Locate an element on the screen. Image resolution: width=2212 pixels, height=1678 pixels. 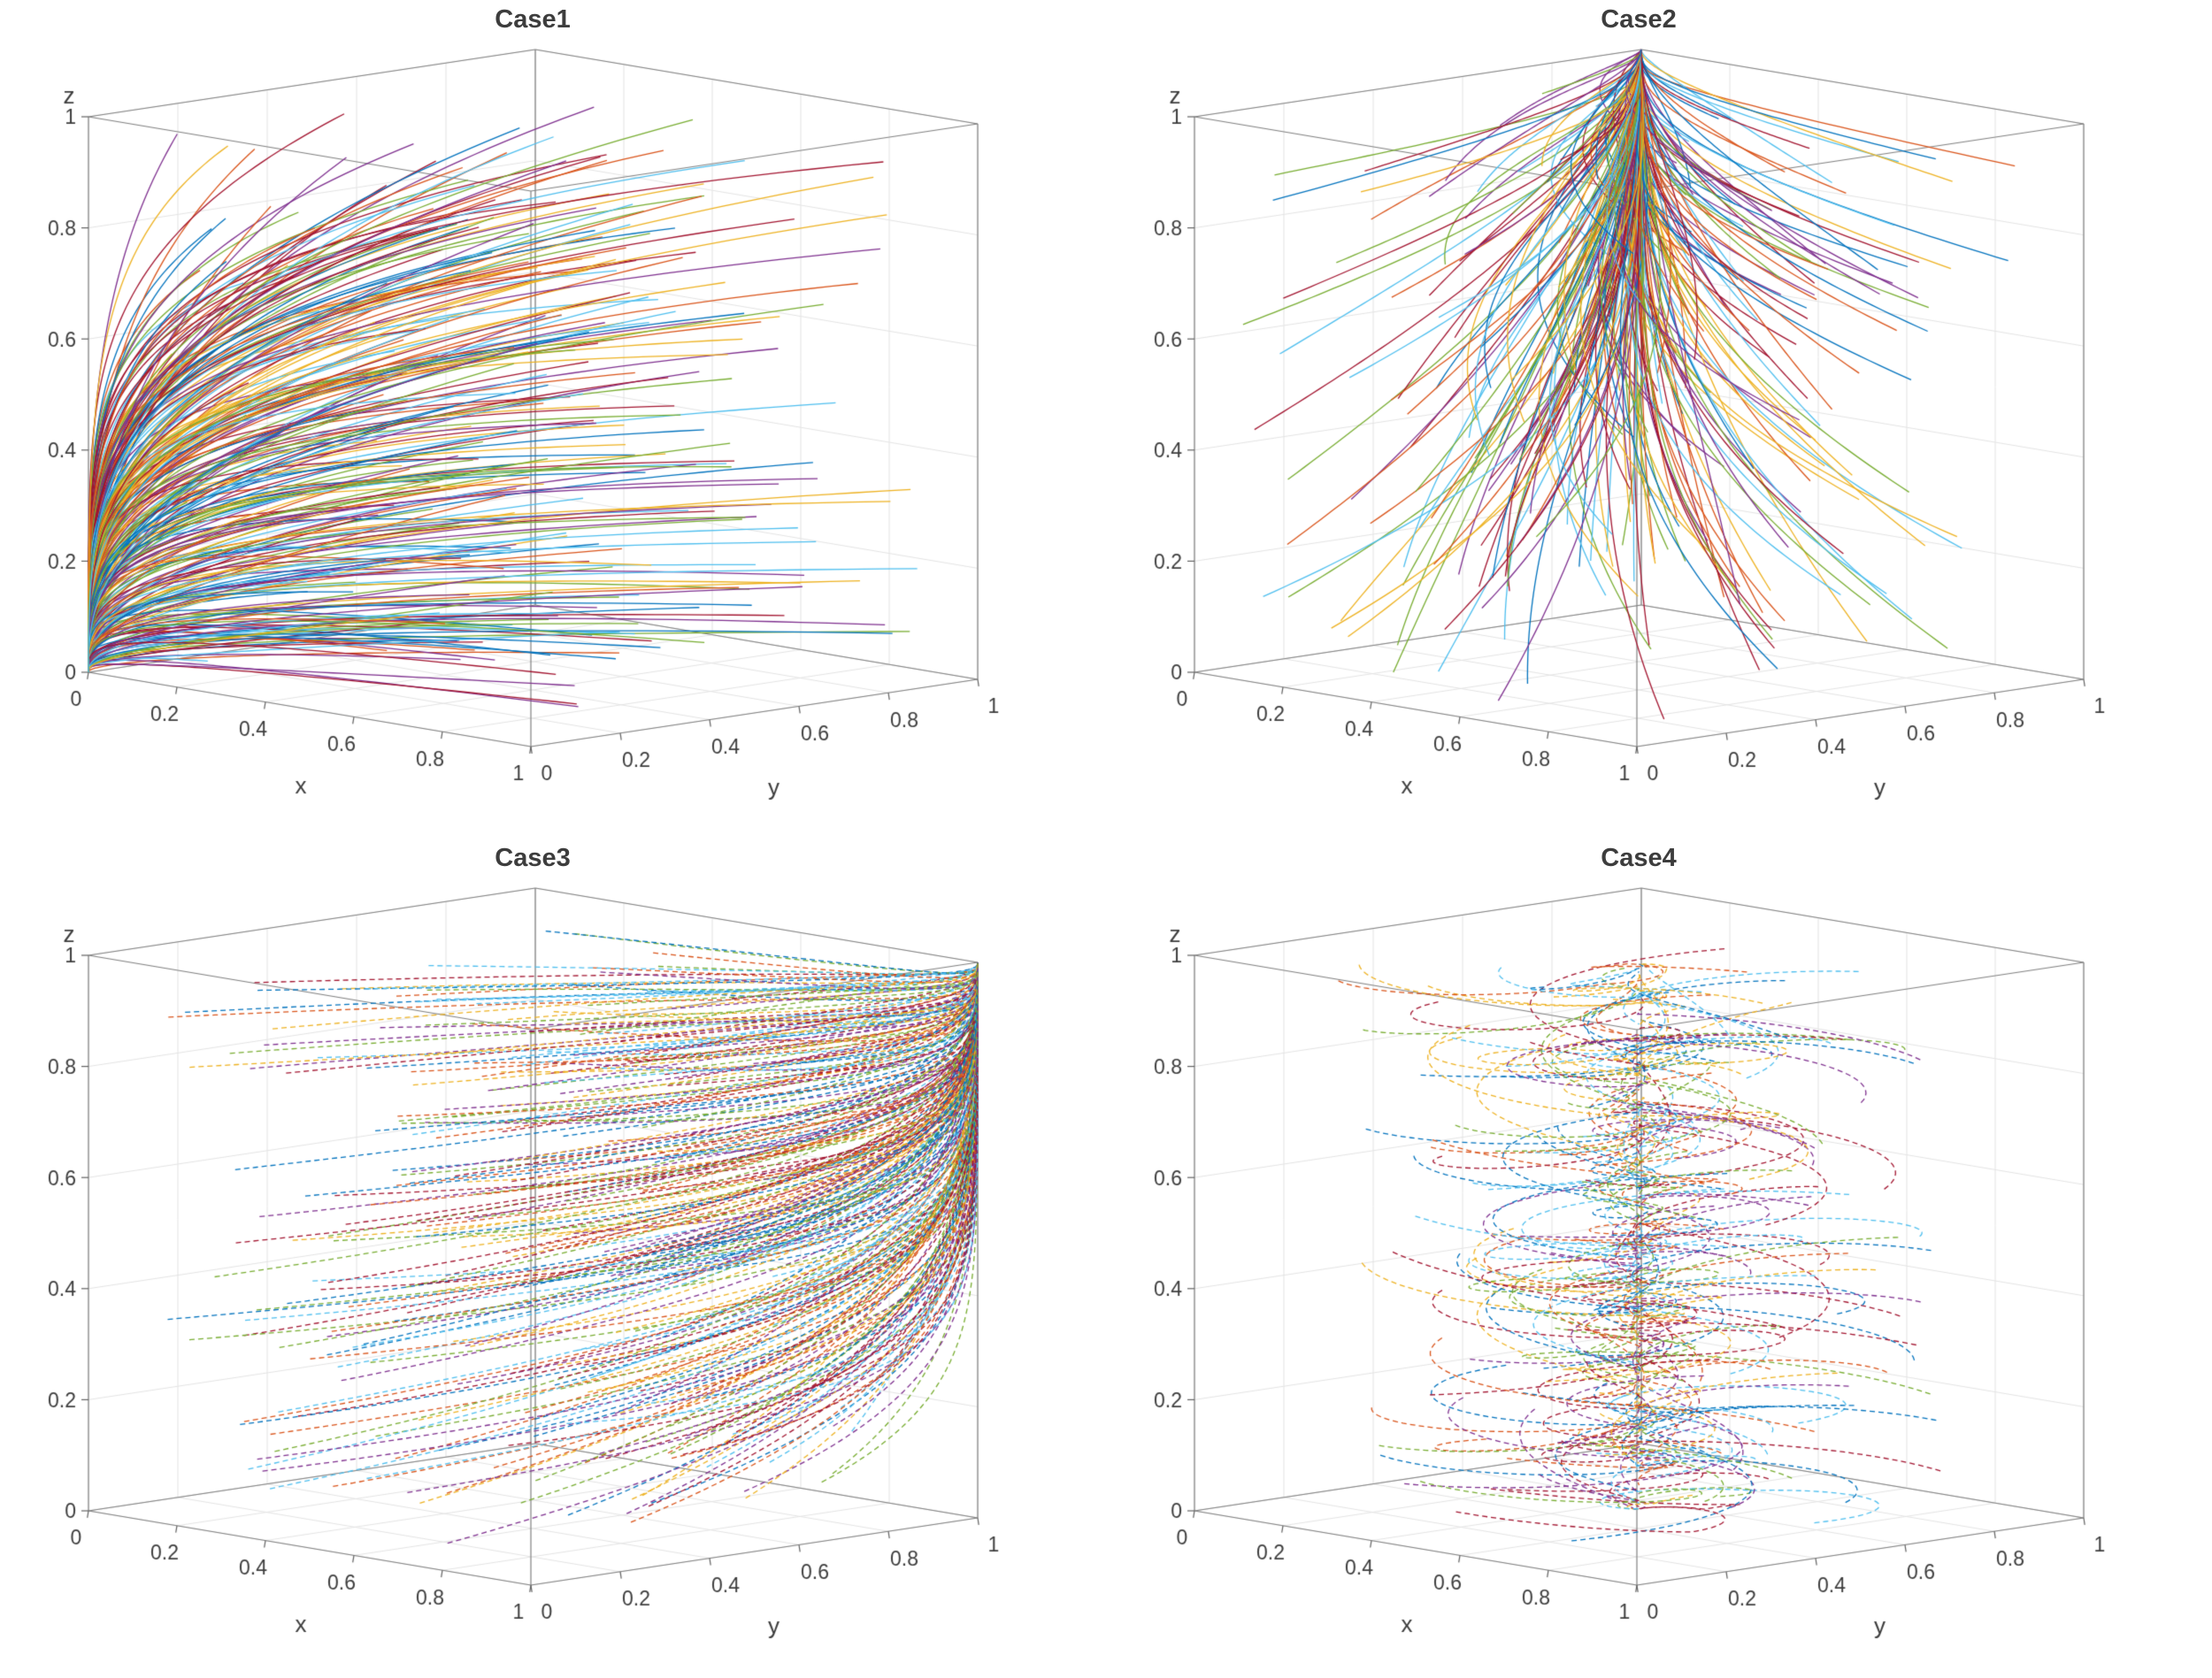
case2-title: Case2 is located at coordinates (1639, 20).